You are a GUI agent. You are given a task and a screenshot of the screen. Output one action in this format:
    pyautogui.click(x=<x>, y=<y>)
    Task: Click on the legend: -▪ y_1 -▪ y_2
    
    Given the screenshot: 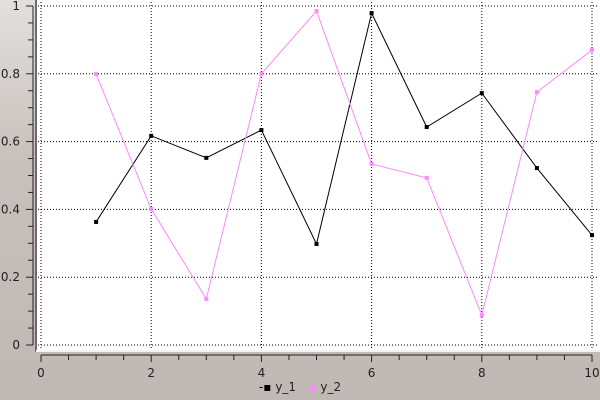 What is the action you would take?
    pyautogui.click(x=300, y=387)
    